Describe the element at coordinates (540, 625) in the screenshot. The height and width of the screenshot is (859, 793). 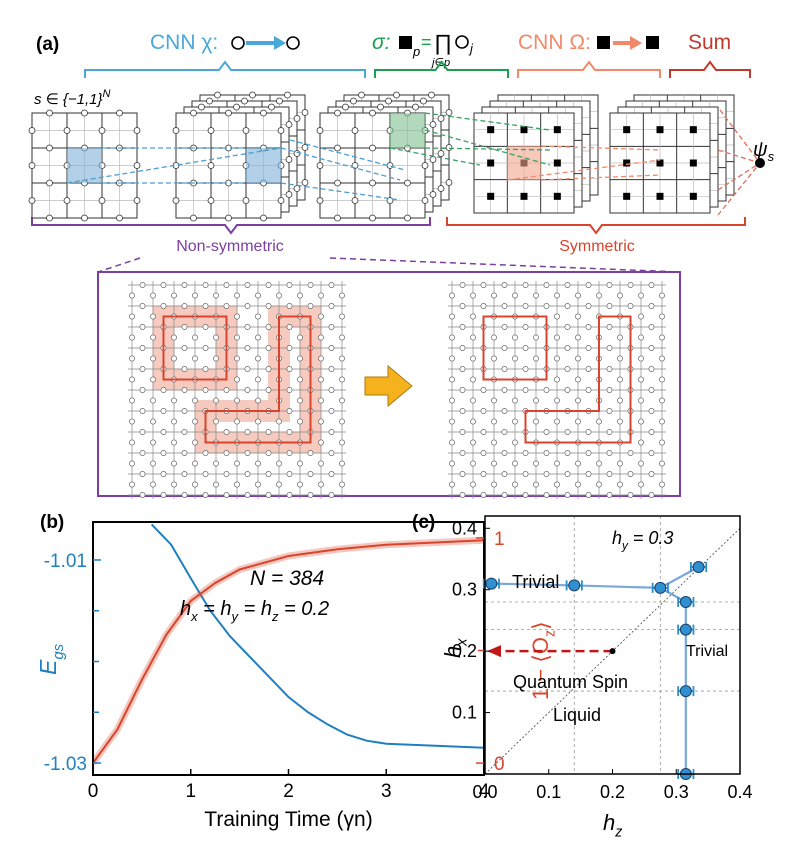
I see `text-part: ⟩` at that location.